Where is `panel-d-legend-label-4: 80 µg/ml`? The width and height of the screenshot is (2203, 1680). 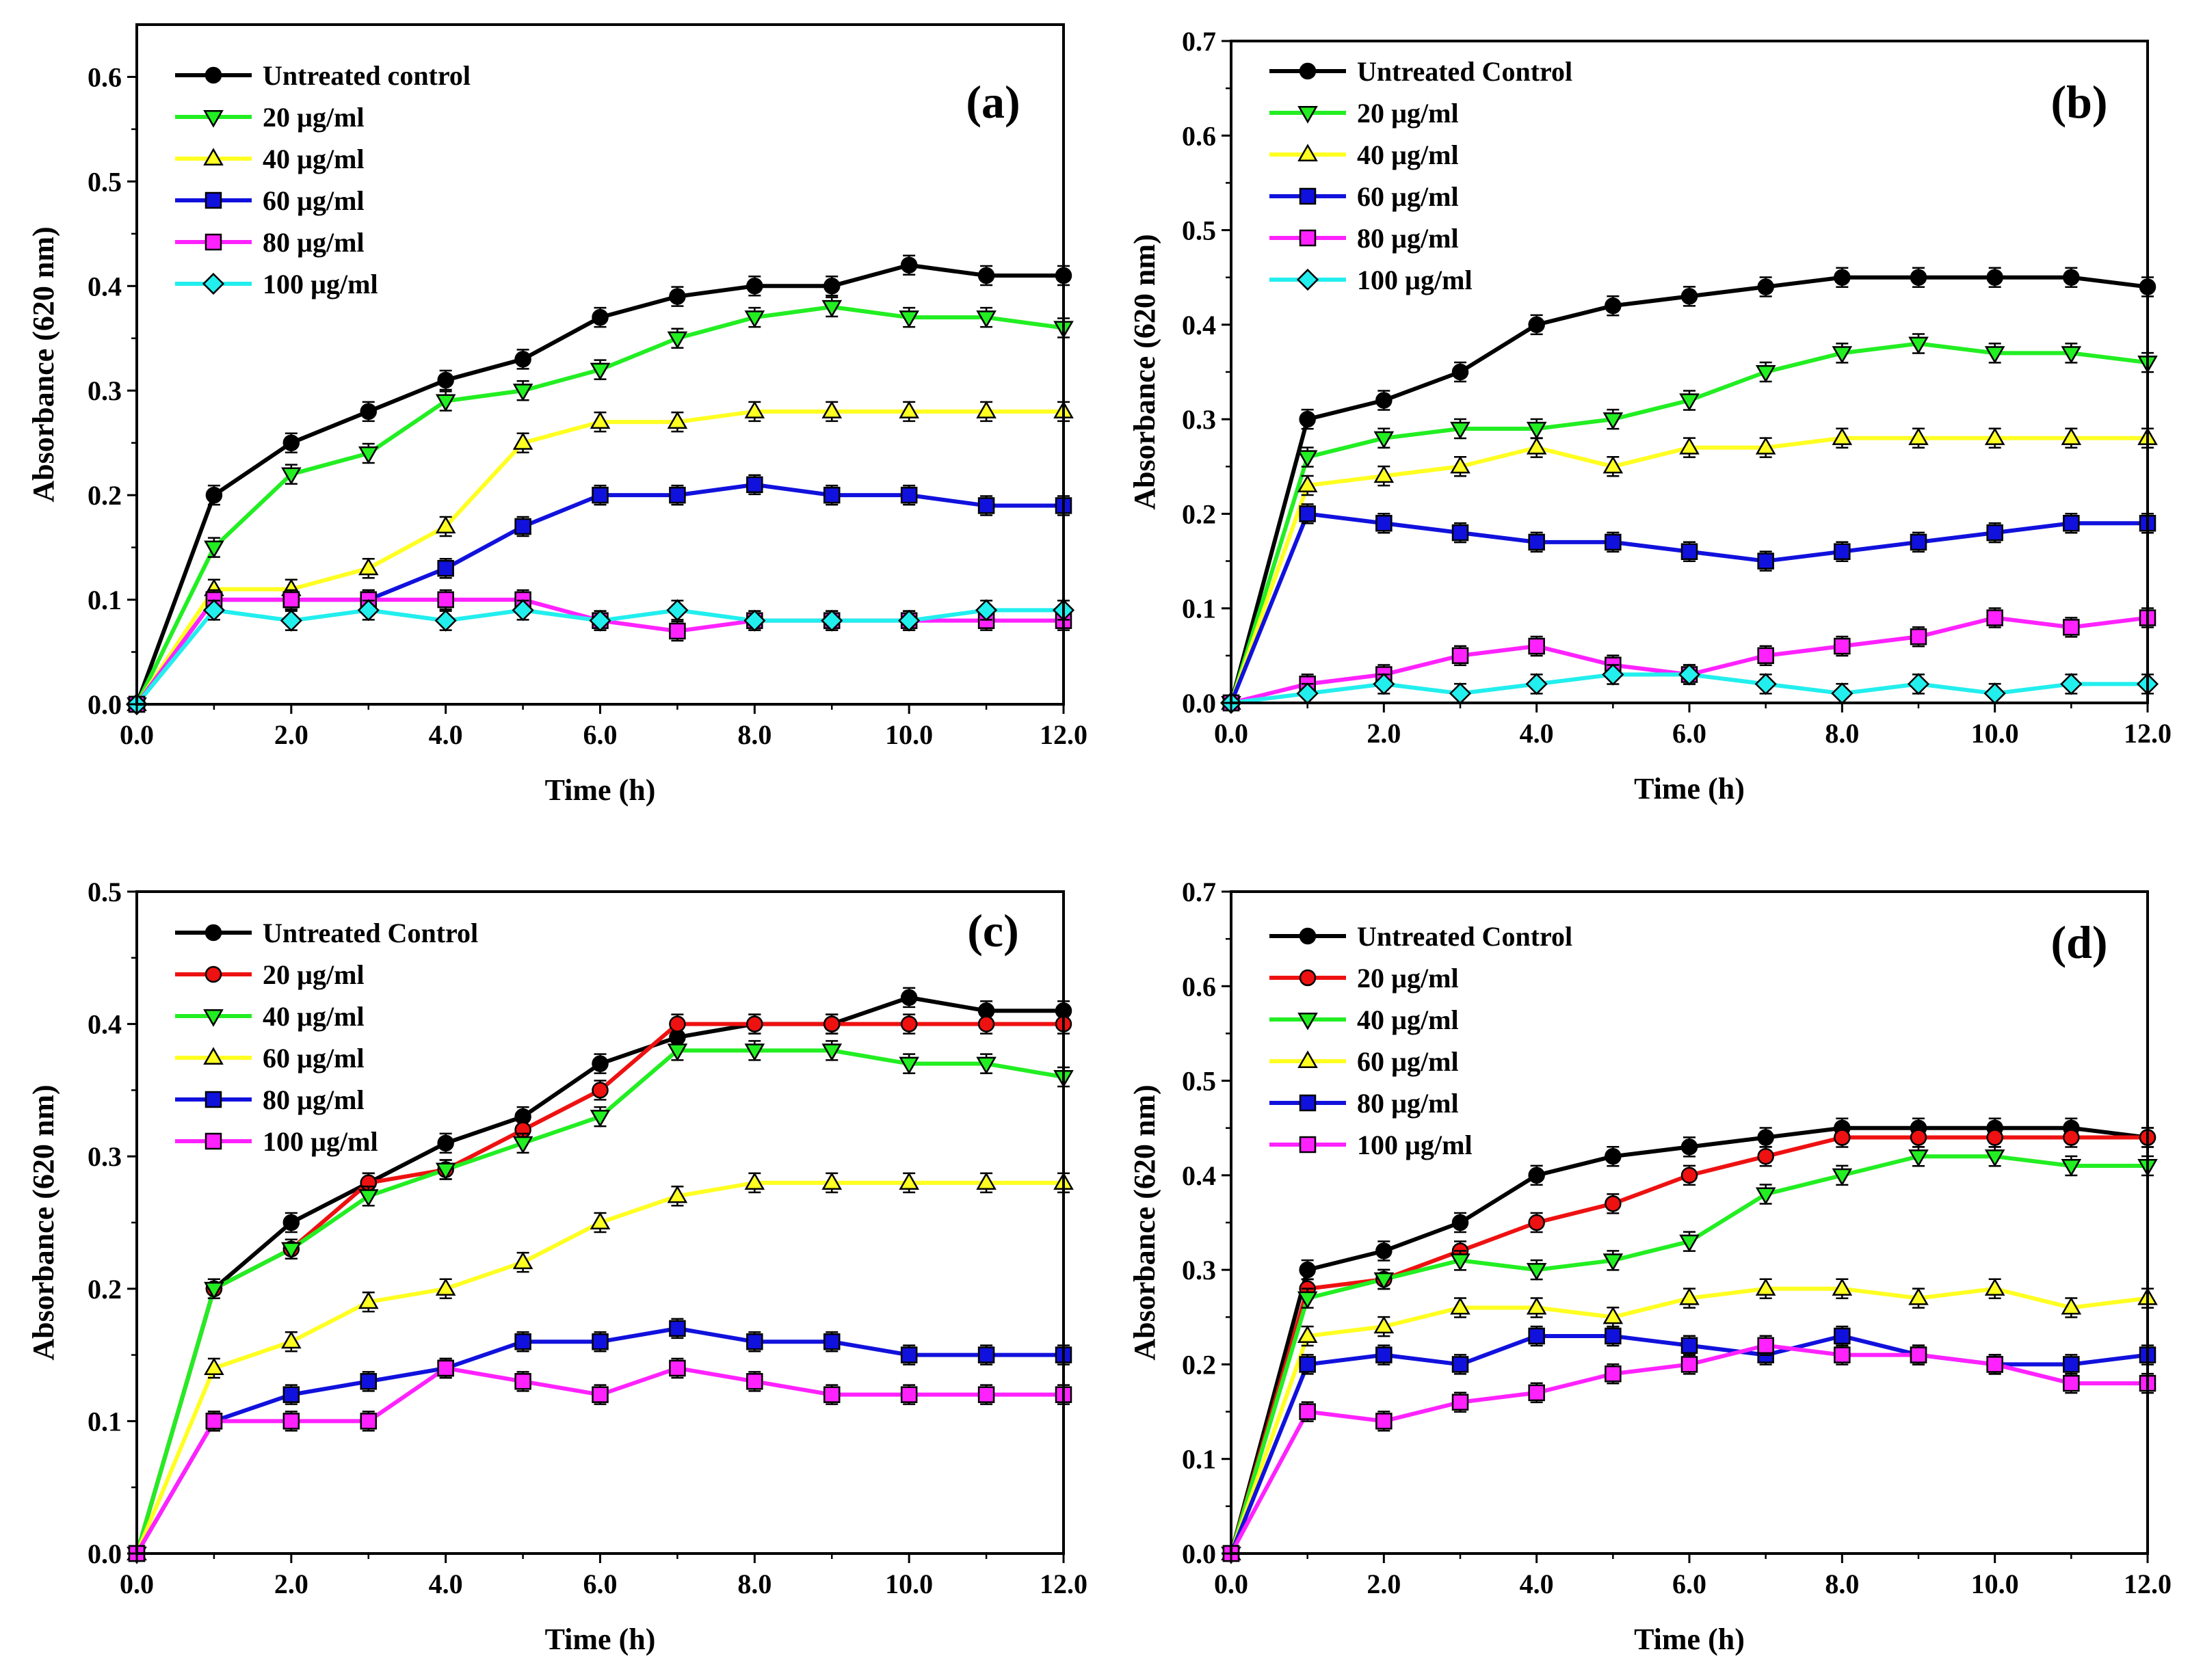
panel-d-legend-label-4: 80 µg/ml is located at coordinates (1408, 1103).